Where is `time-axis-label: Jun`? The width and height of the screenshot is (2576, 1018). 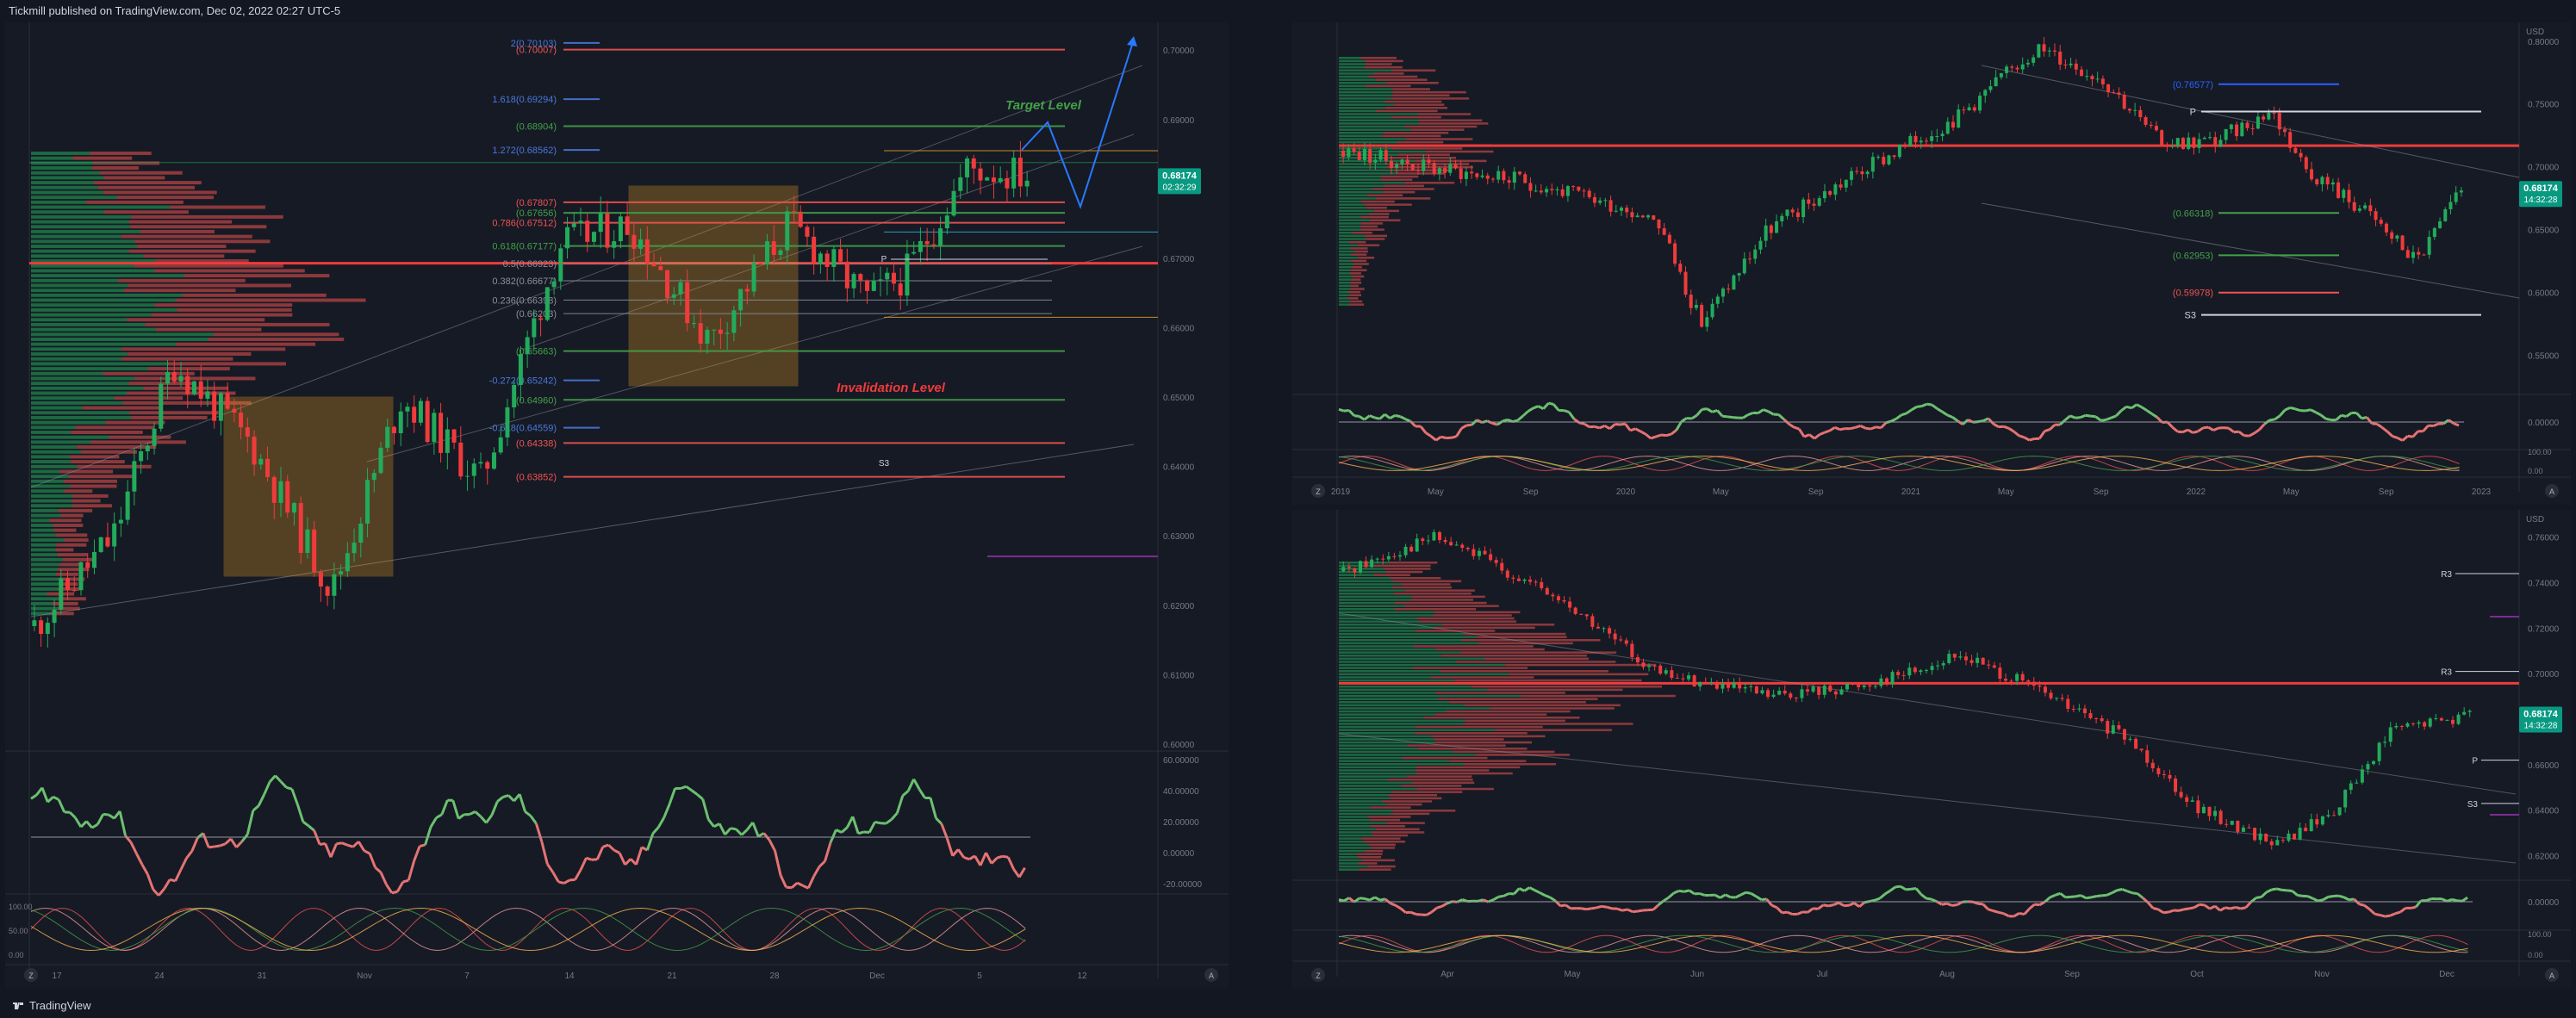
time-axis-label: Jun is located at coordinates (1697, 974).